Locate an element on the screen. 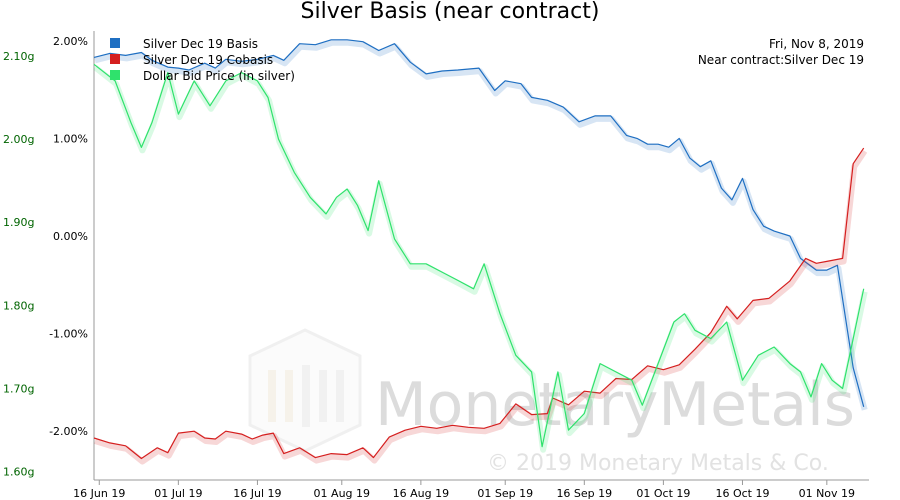 The height and width of the screenshot is (500, 900). left-axis-ticks: 2.00% 1.00% 0.00% -1.00% -2.00% is located at coordinates (68, 236).